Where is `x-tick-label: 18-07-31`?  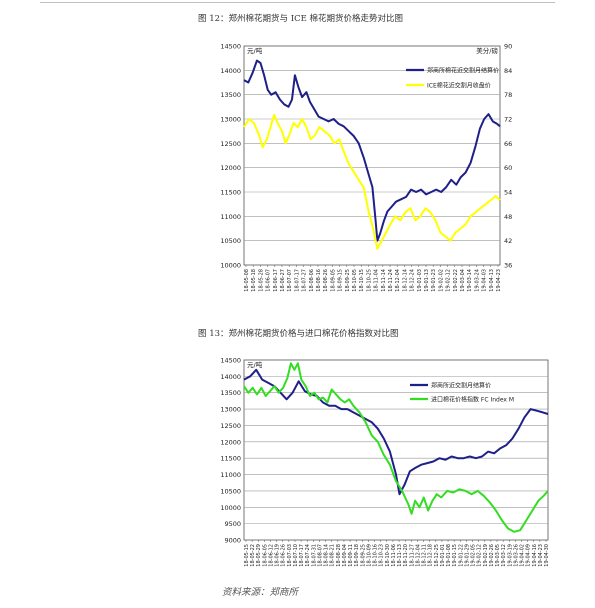
x-tick-label: 18-07-31 is located at coordinates (314, 555).